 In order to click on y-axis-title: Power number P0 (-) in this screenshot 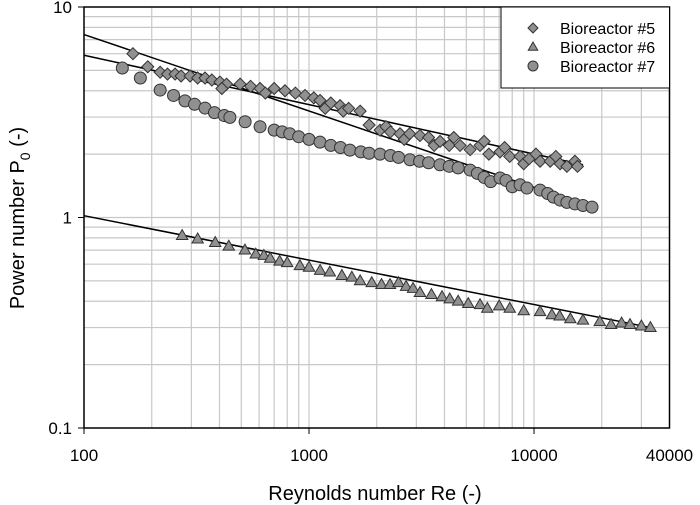, I will do `click(20, 218)`.